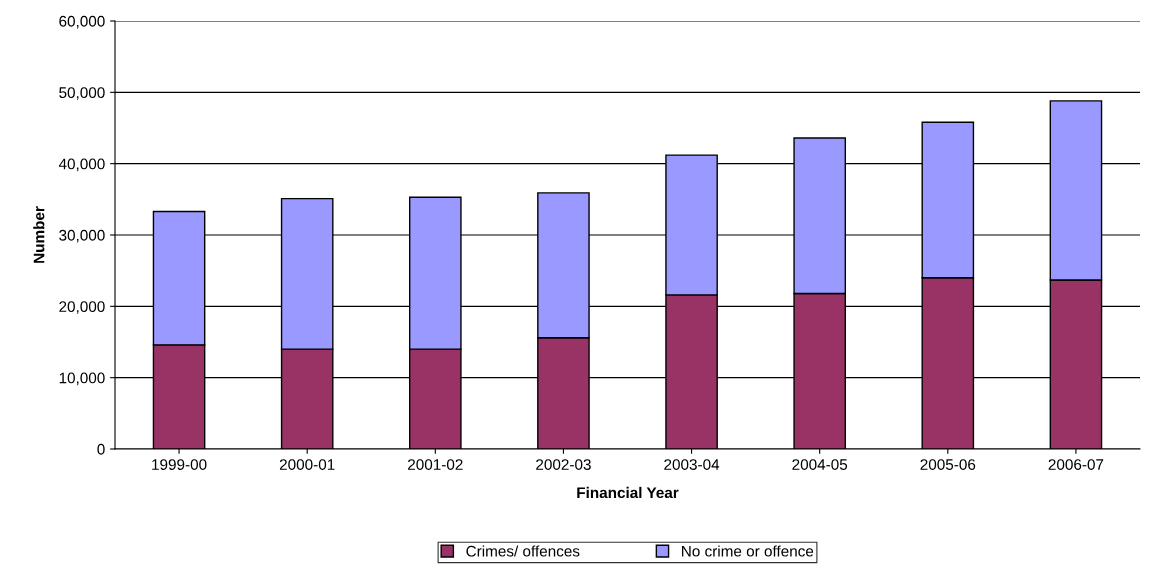 The width and height of the screenshot is (1159, 572). I want to click on y-tick-label: 0, so click(101, 449).